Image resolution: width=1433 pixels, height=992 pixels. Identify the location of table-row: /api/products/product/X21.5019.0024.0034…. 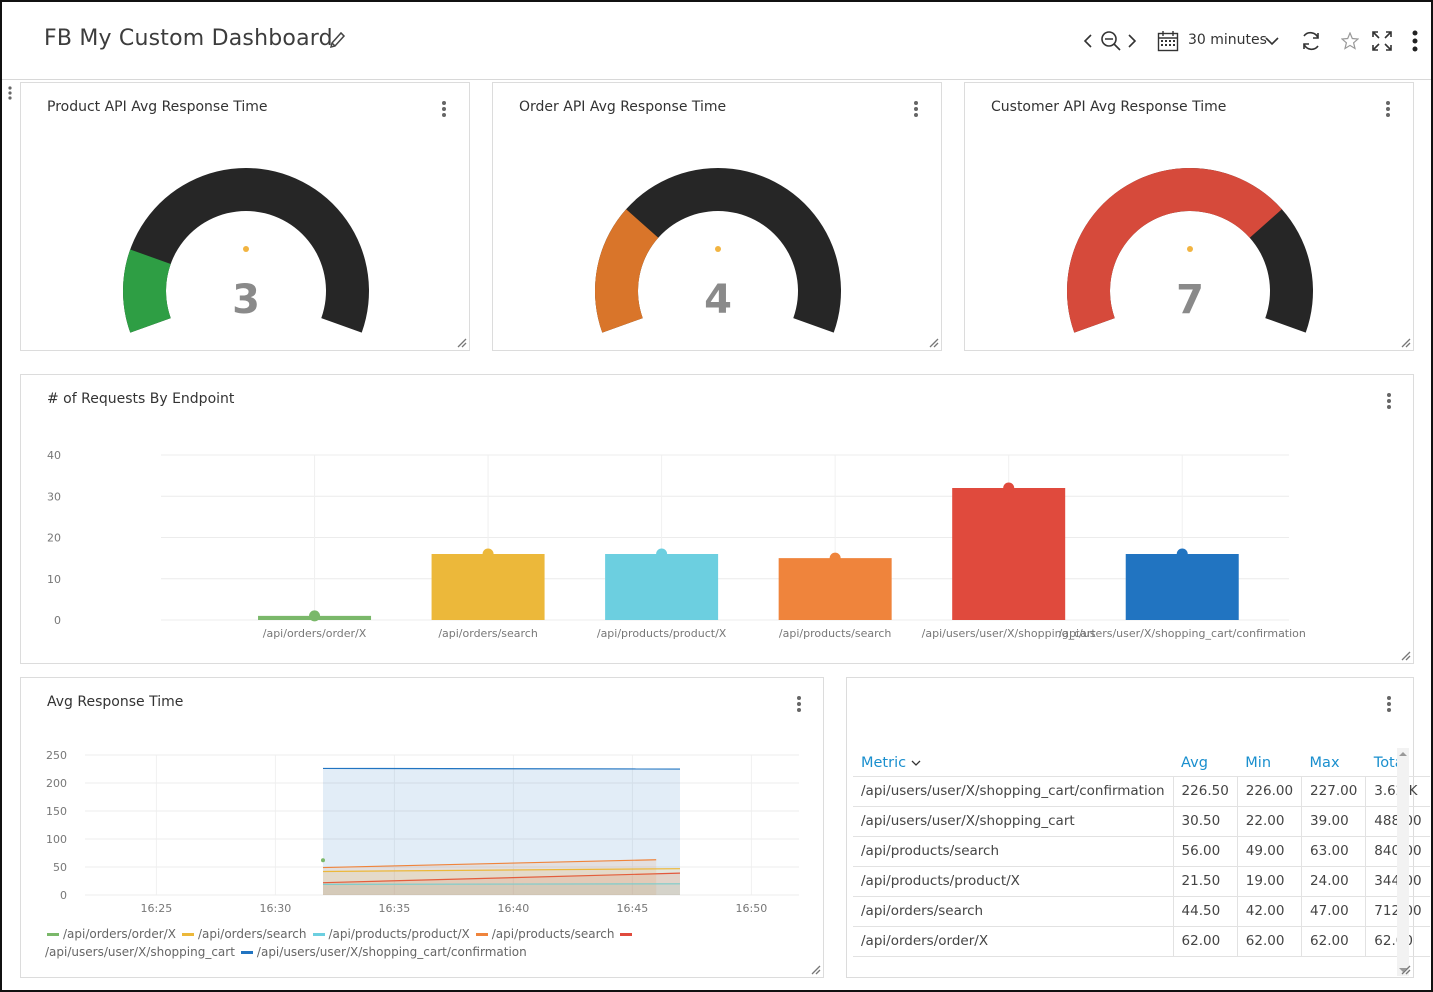
(1141, 880).